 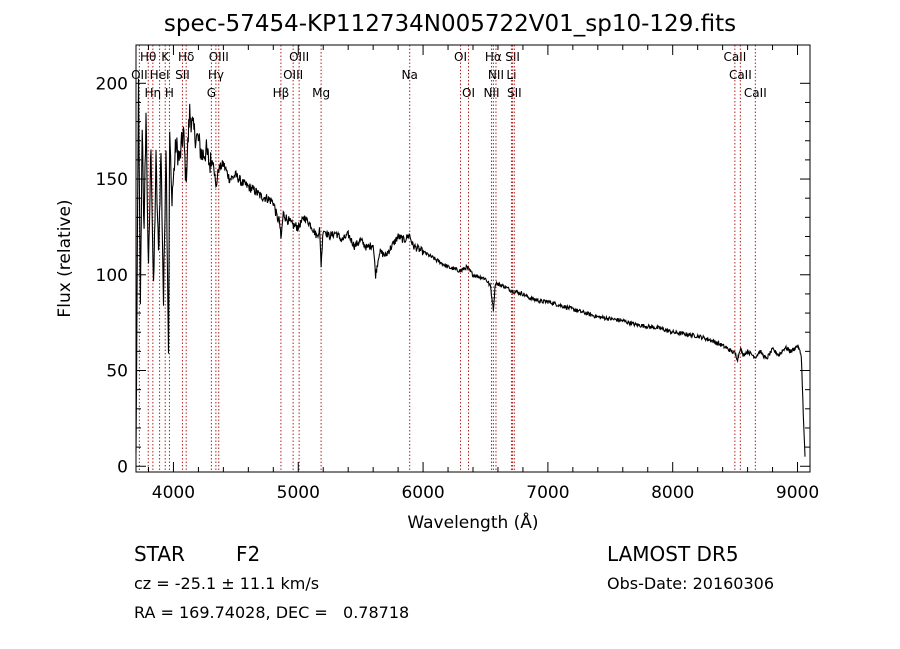 What do you see at coordinates (511, 75) in the screenshot?
I see `spectral-line-label: Li` at bounding box center [511, 75].